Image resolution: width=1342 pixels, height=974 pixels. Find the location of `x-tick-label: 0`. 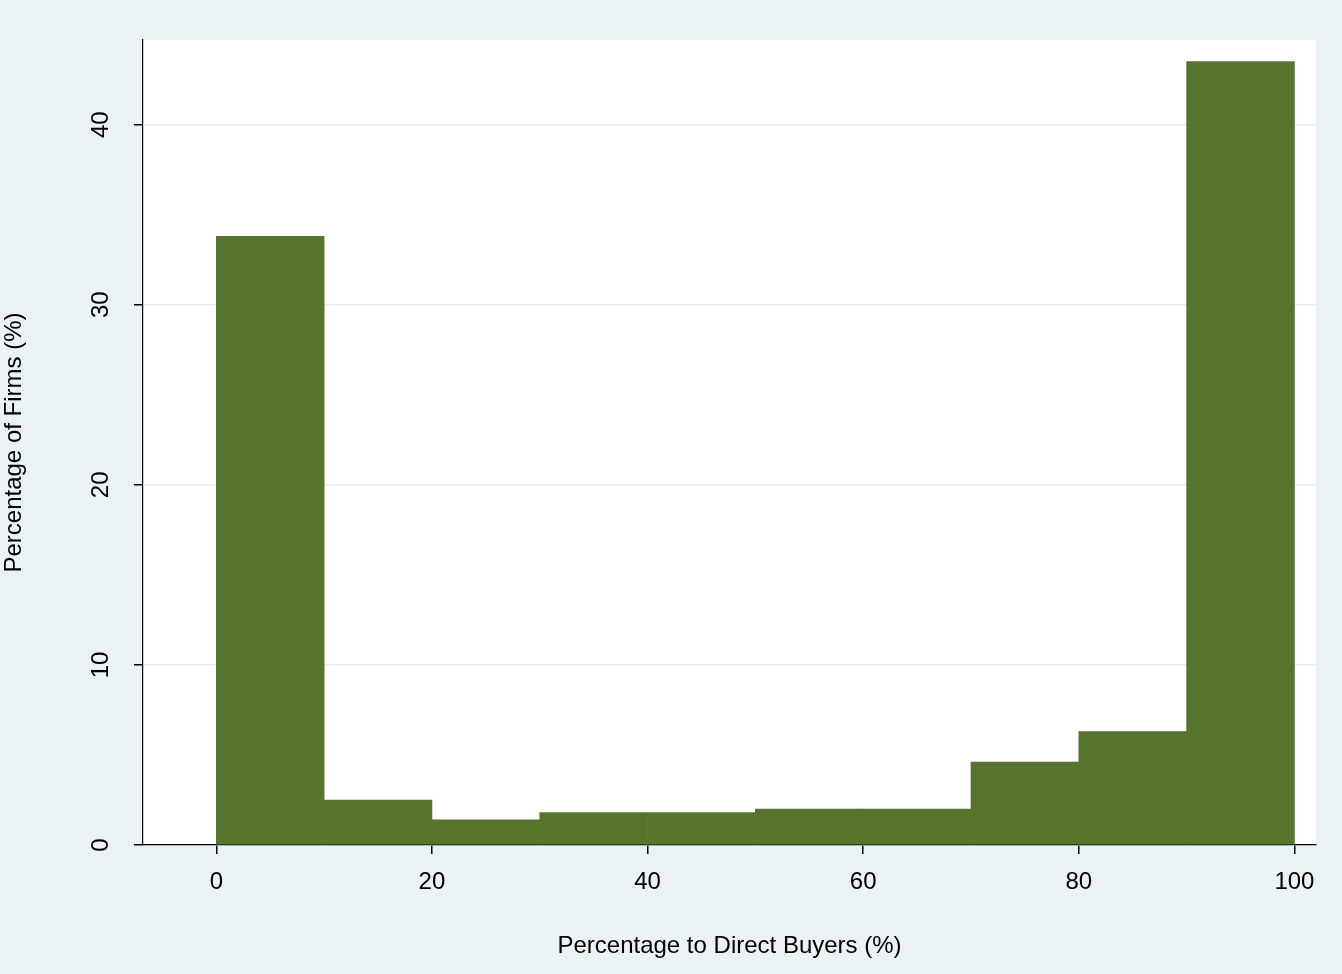

x-tick-label: 0 is located at coordinates (216, 881).